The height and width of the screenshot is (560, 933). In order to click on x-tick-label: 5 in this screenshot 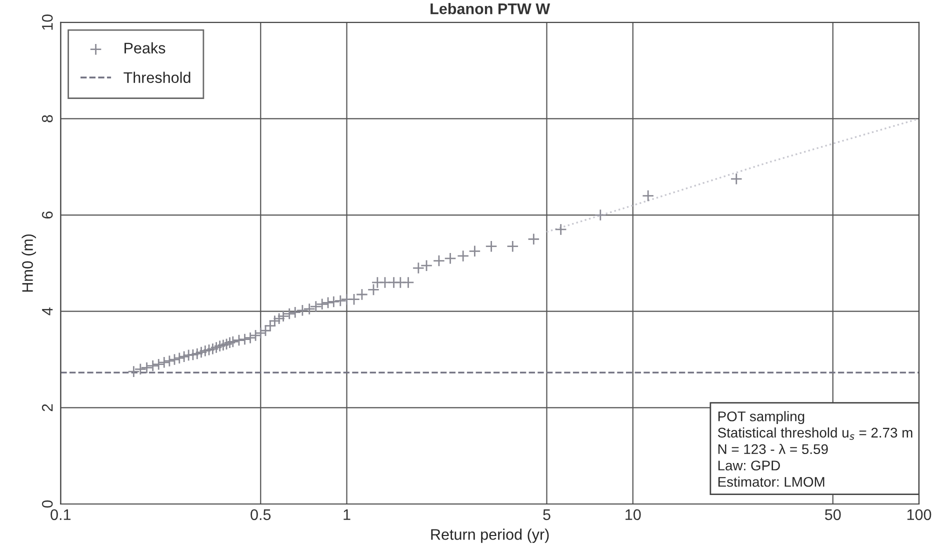, I will do `click(546, 514)`.